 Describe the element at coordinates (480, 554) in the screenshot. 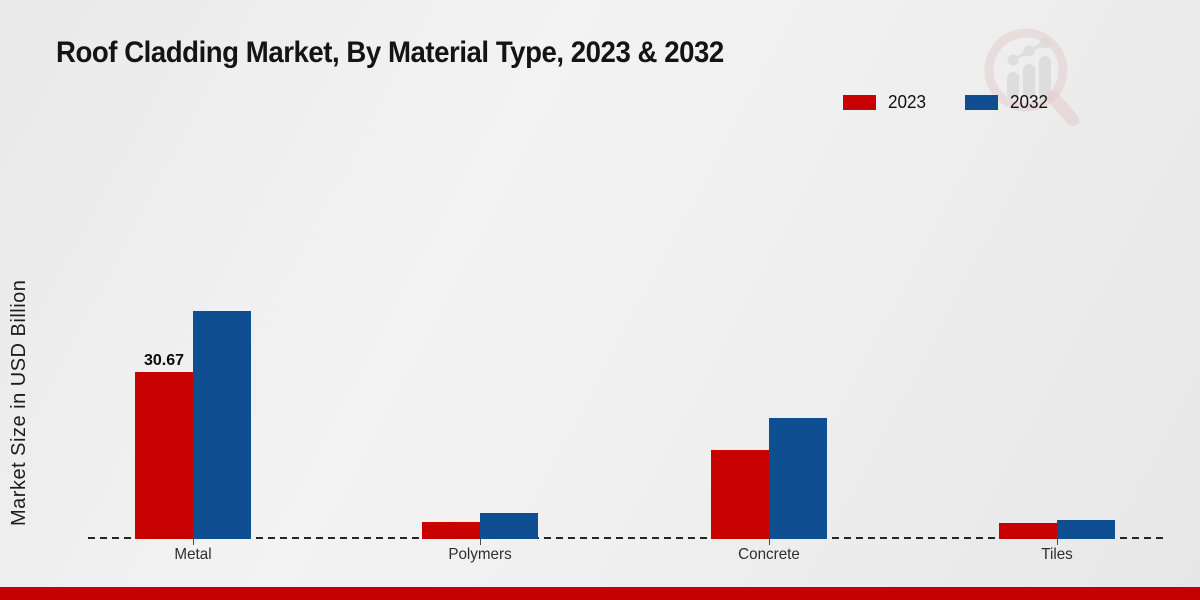

I see `category-label-polymers: Polymers` at that location.